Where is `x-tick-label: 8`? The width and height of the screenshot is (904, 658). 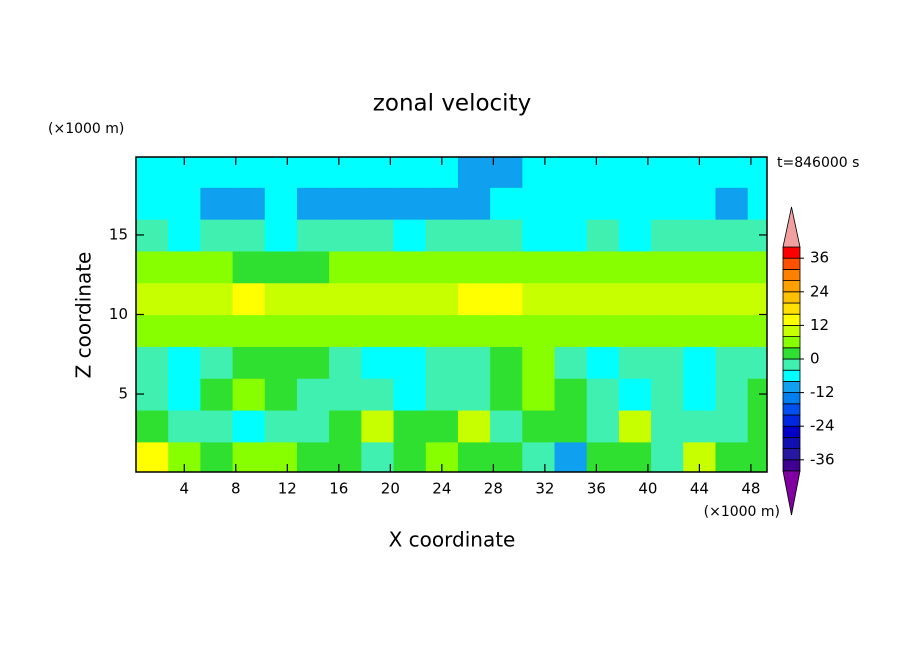 x-tick-label: 8 is located at coordinates (236, 489).